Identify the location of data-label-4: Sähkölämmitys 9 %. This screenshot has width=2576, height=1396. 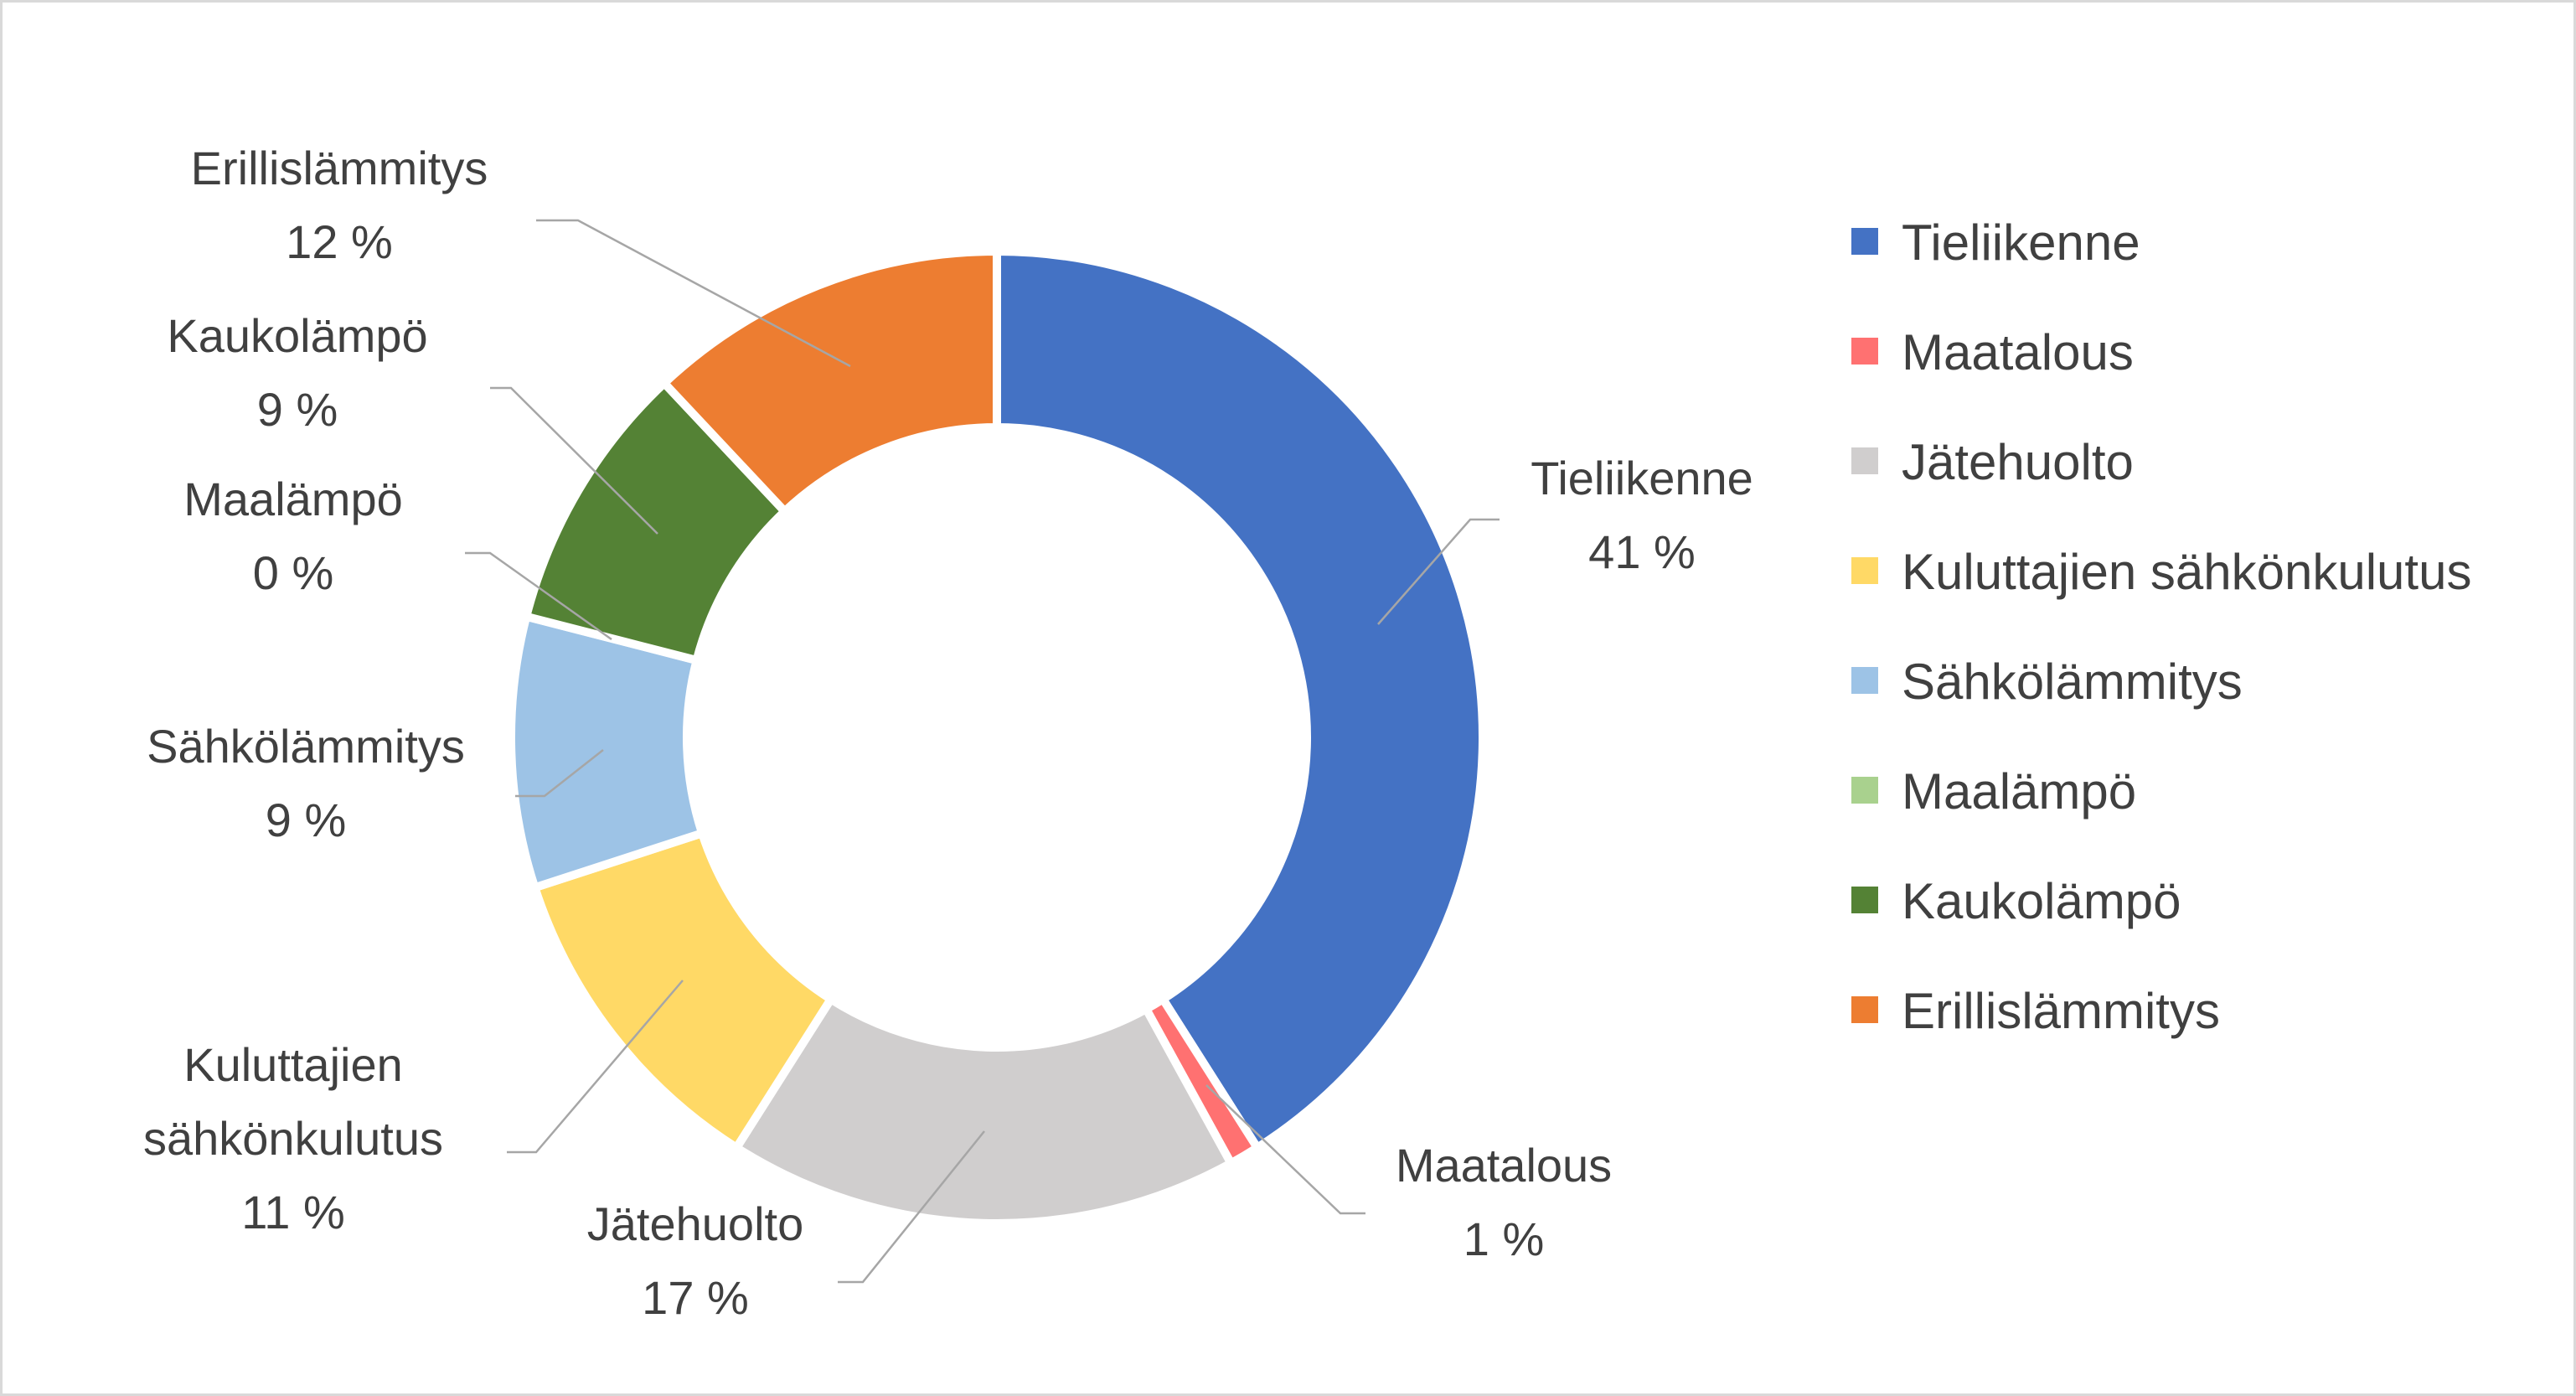
(306, 783).